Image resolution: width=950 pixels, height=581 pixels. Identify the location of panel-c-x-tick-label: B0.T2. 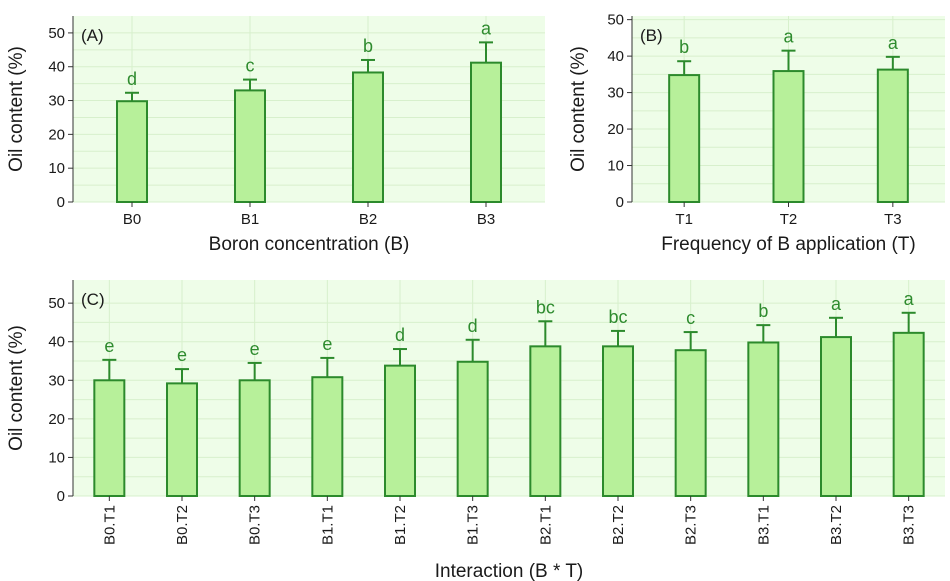
(182, 525).